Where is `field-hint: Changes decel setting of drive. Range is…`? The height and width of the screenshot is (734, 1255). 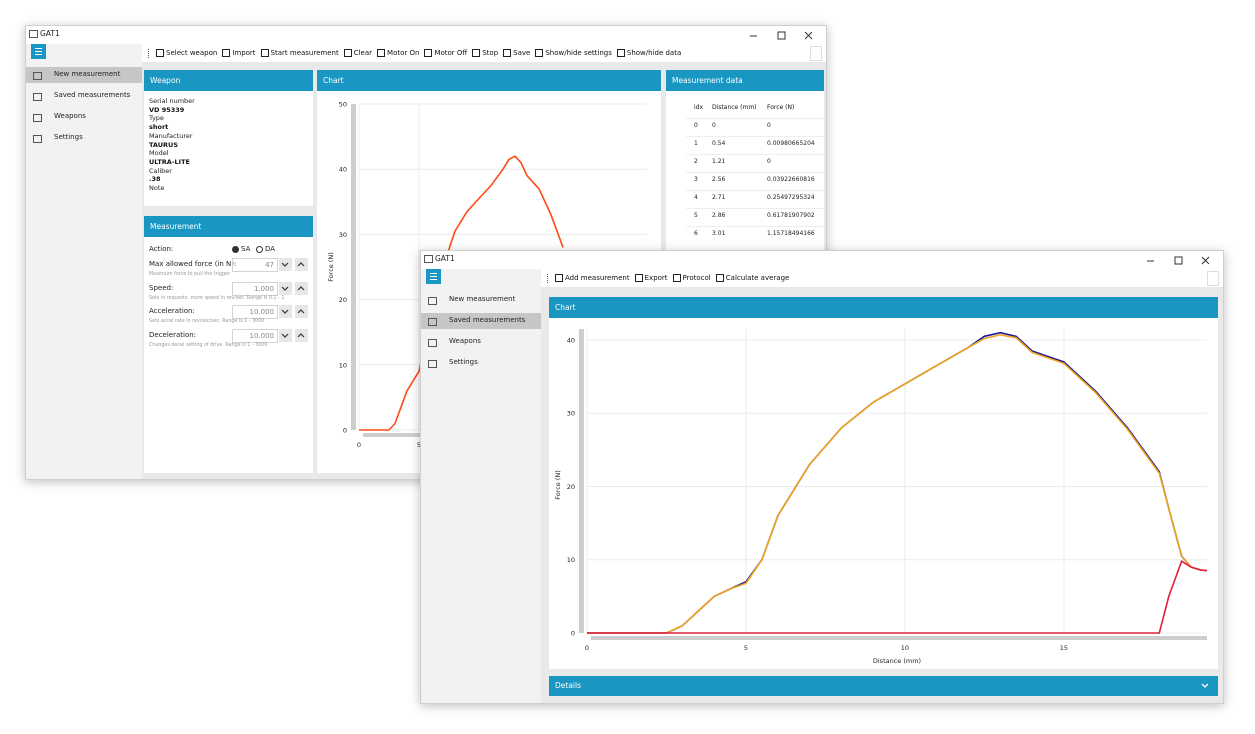 field-hint: Changes decel setting of drive. Range is… is located at coordinates (208, 345).